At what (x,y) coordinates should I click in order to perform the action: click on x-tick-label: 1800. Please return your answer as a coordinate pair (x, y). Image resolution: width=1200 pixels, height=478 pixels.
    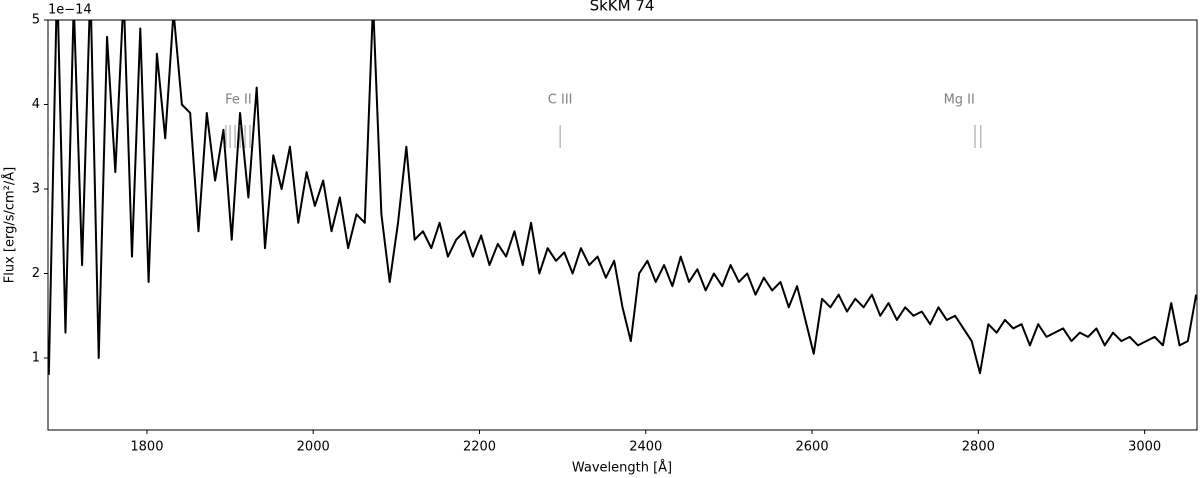
    Looking at the image, I should click on (146, 447).